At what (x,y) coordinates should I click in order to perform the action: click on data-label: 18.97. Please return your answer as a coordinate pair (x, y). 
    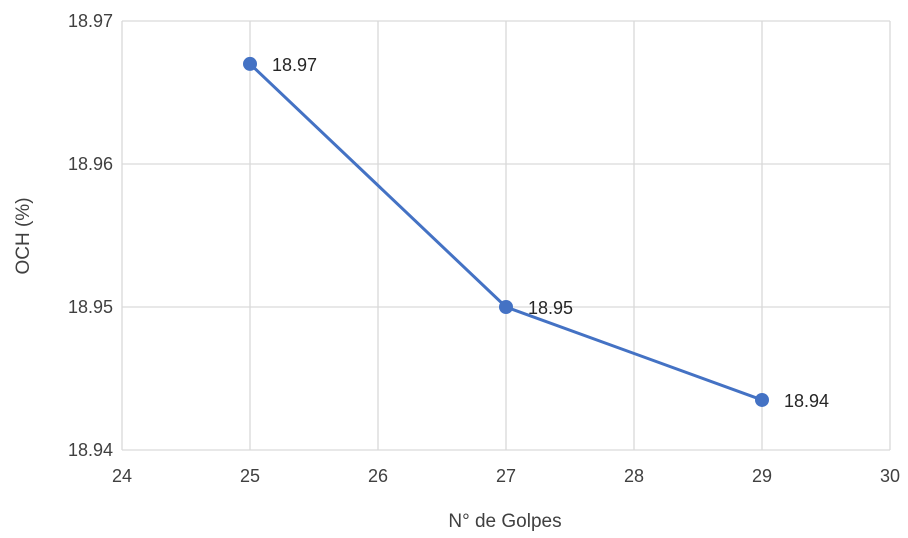
    Looking at the image, I should click on (294, 65).